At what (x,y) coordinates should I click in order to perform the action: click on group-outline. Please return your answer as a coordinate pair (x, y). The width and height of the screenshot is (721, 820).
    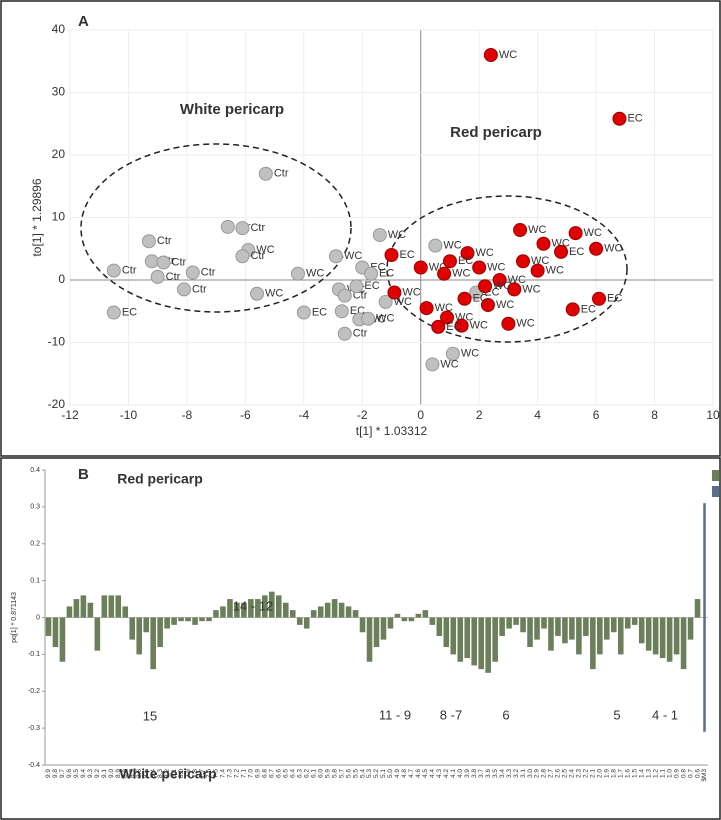
    Looking at the image, I should click on (507, 269).